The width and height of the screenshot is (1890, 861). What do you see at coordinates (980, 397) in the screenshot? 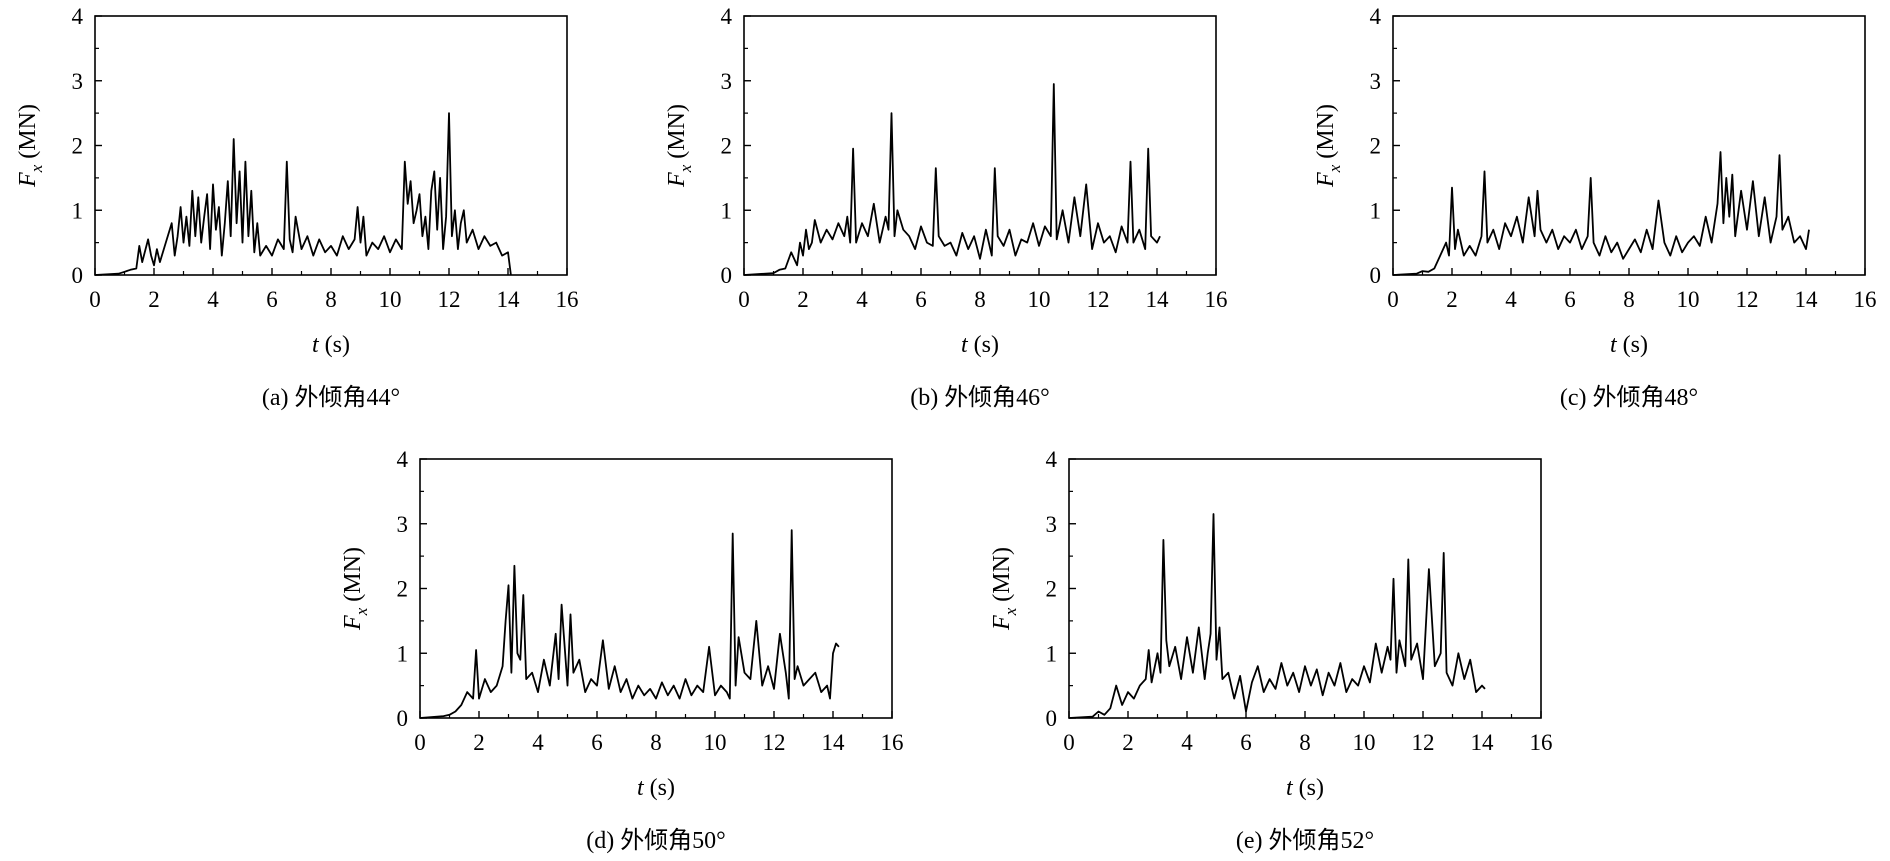
I see `panel-caption: (b) 外倾角46°` at bounding box center [980, 397].